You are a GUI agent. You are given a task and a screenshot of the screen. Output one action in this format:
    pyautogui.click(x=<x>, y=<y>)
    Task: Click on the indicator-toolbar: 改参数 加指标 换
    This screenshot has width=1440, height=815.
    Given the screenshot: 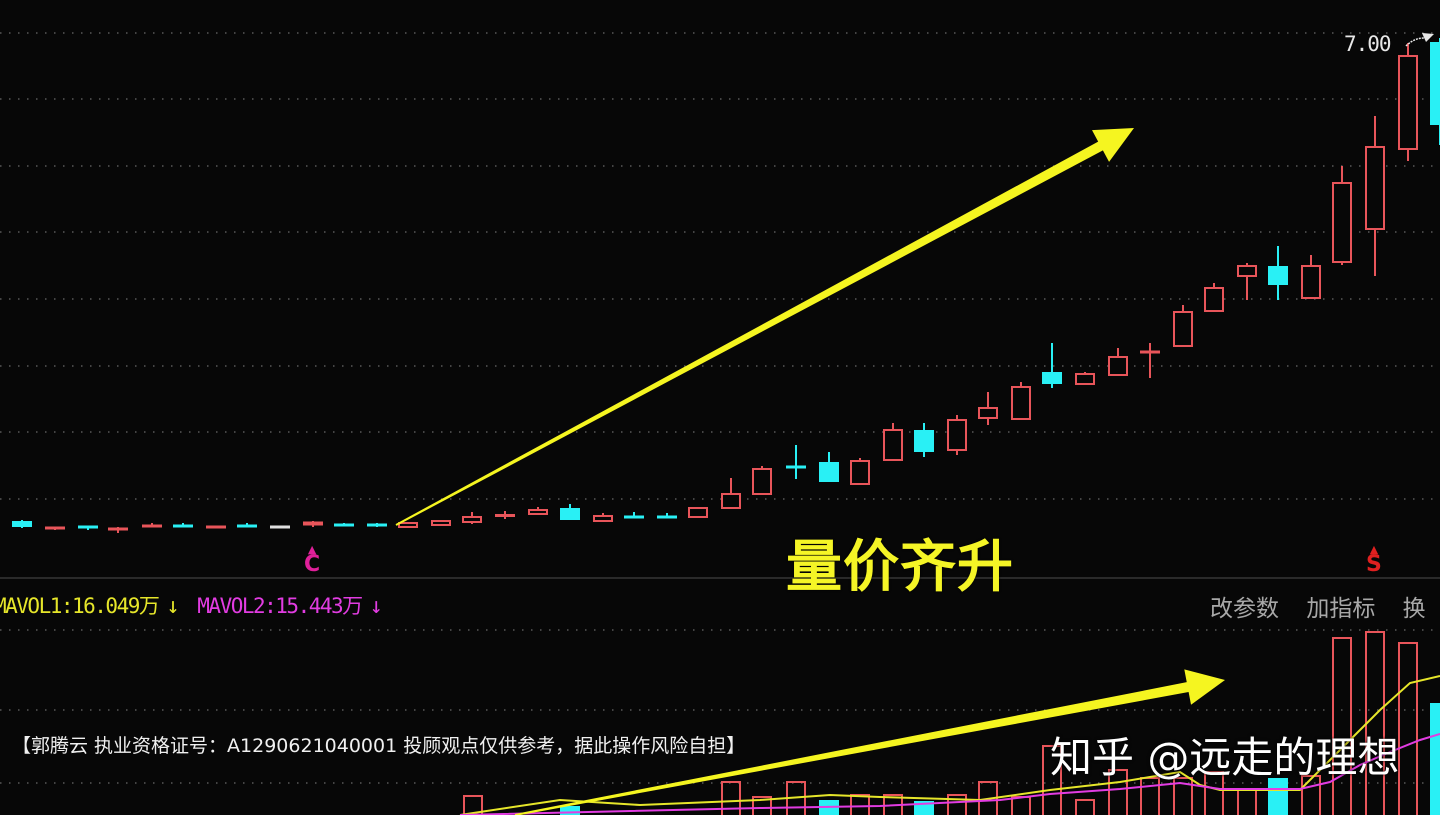 What is the action you would take?
    pyautogui.click(x=1325, y=606)
    